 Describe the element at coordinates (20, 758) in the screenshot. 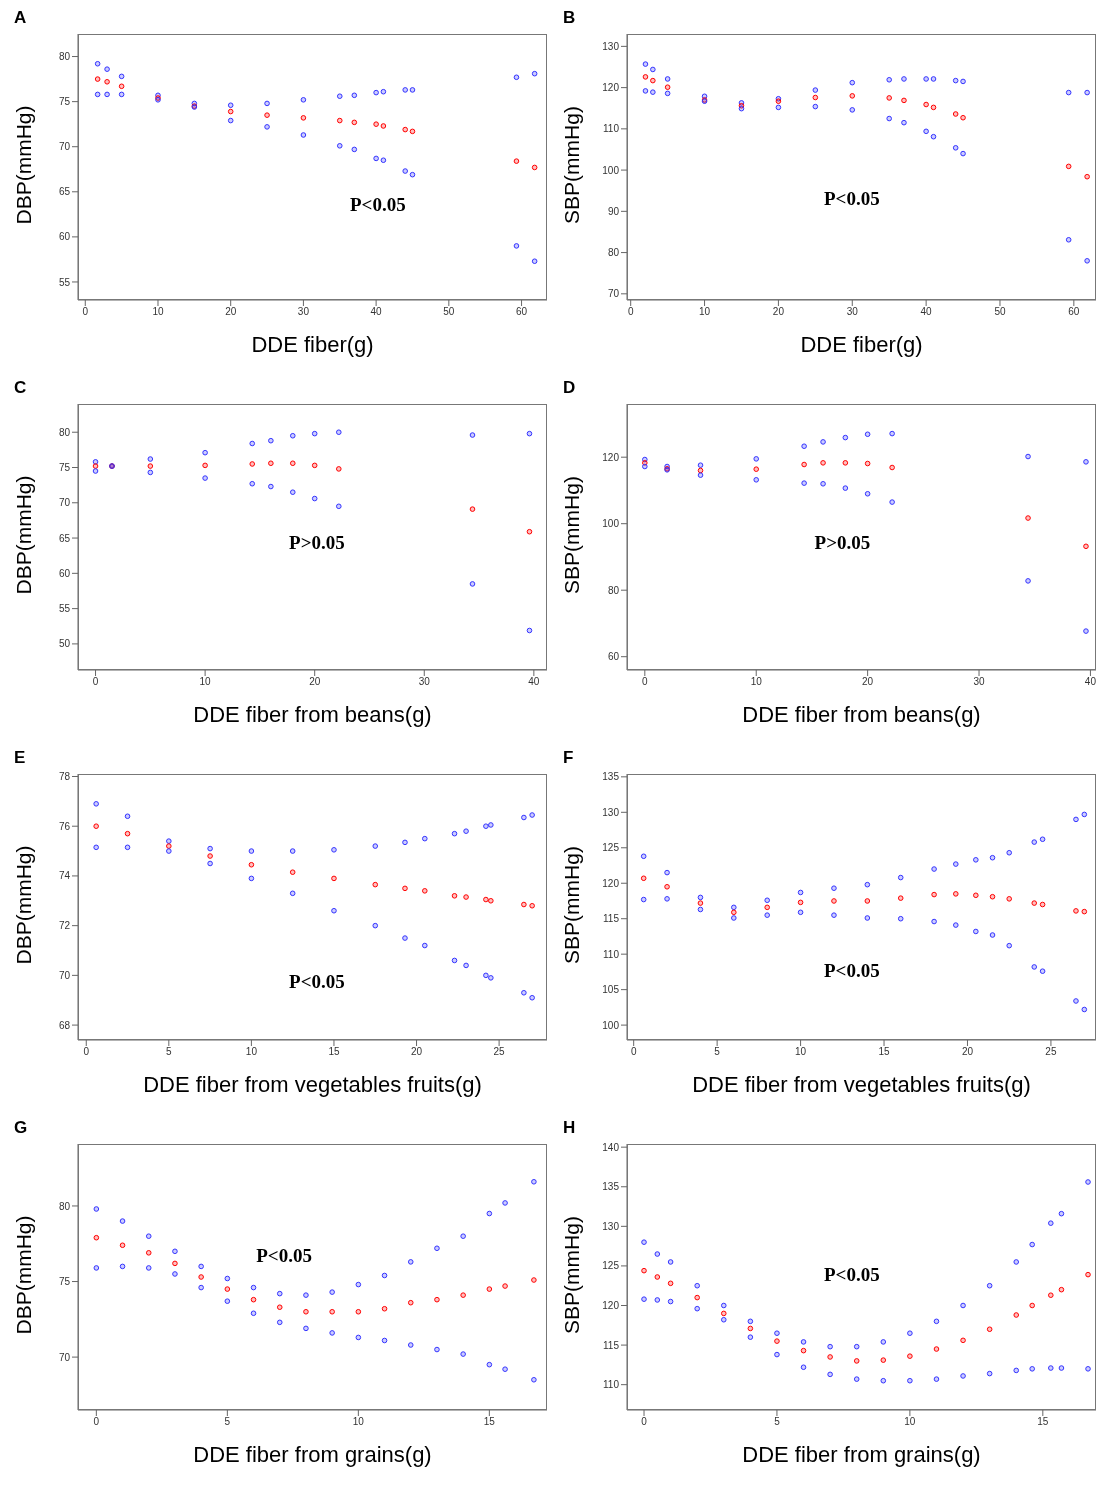

I see `chart-title: E` at that location.